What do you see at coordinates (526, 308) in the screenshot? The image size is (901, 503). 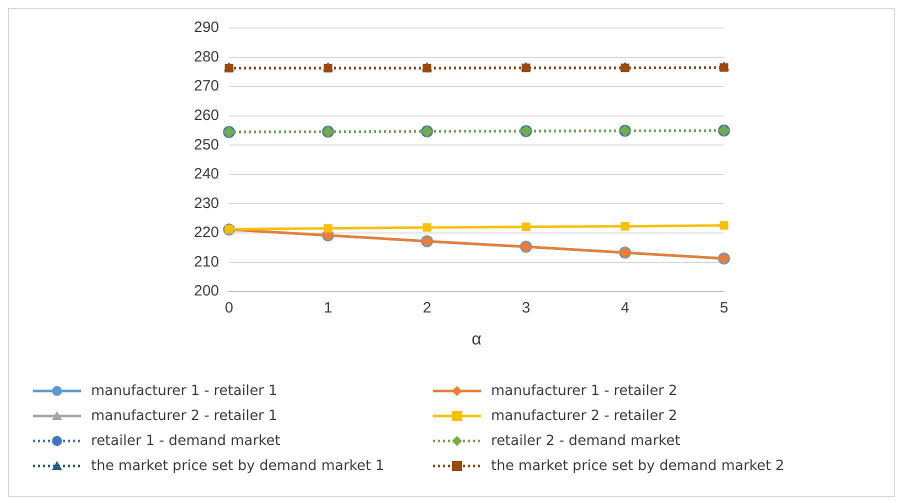 I see `x-tick-label: 3` at bounding box center [526, 308].